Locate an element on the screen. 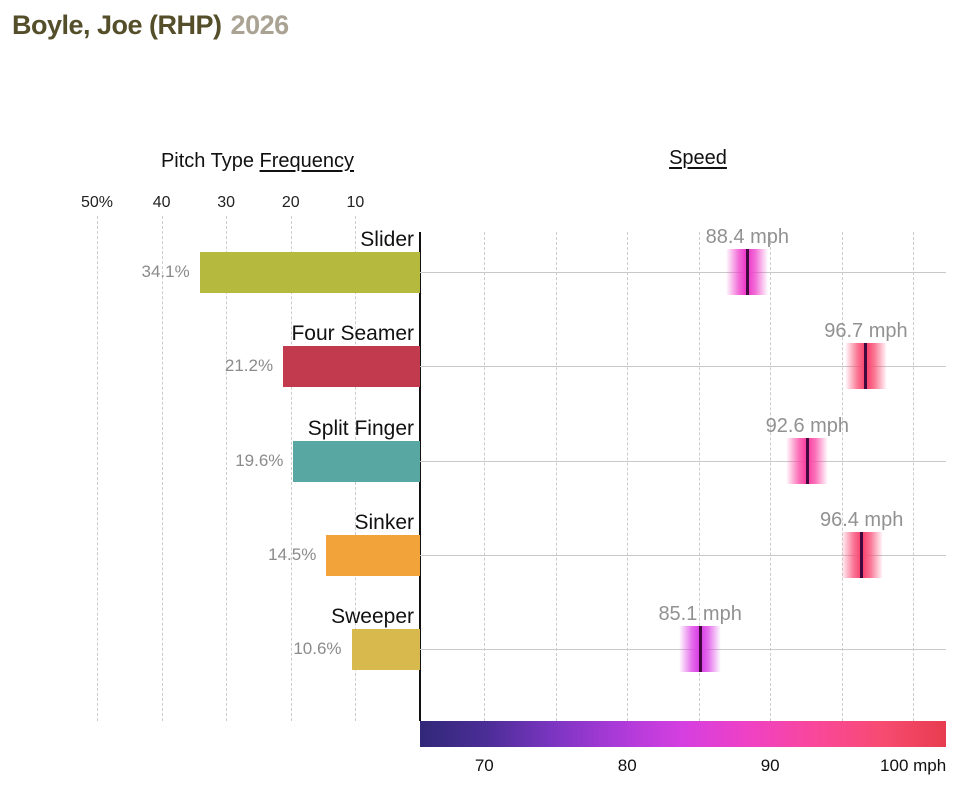  frequency-value-label: 10.6% is located at coordinates (317, 648).